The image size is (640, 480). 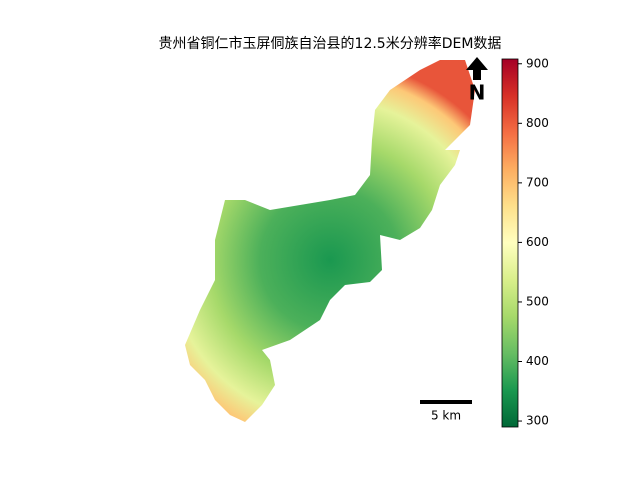 I want to click on colorbar-tick-label: 900, so click(x=537, y=63).